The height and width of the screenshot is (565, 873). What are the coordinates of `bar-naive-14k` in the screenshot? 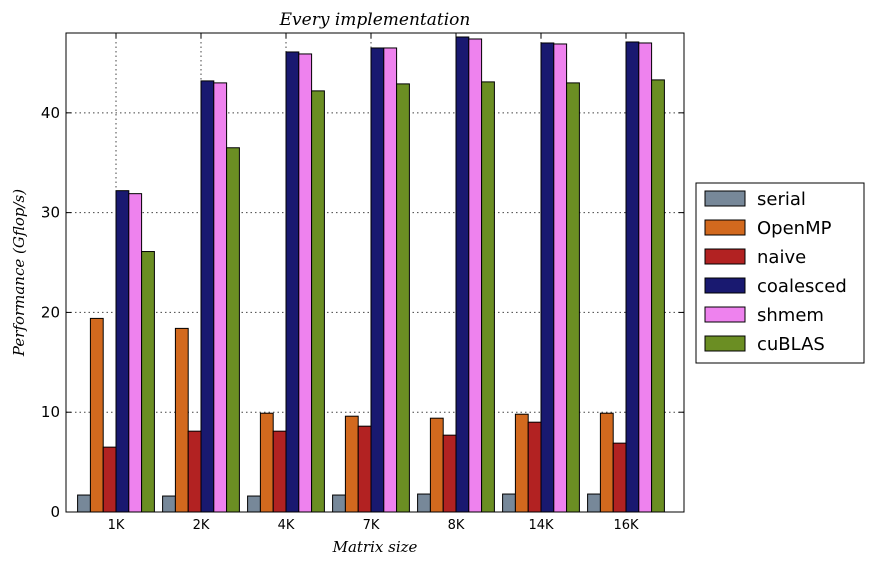 It's located at (534, 467).